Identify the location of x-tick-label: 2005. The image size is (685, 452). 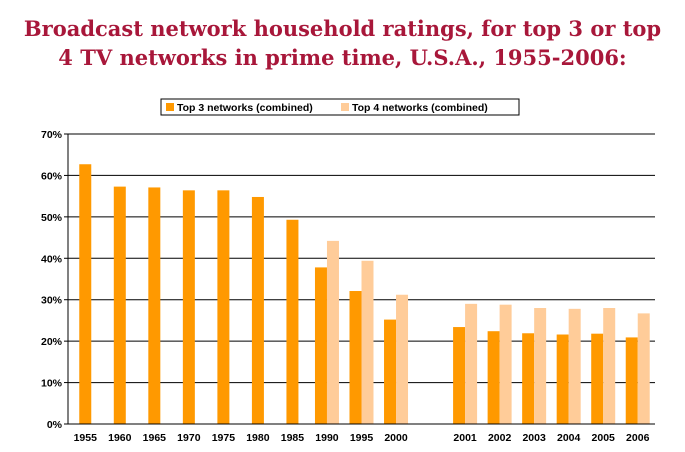
(604, 438).